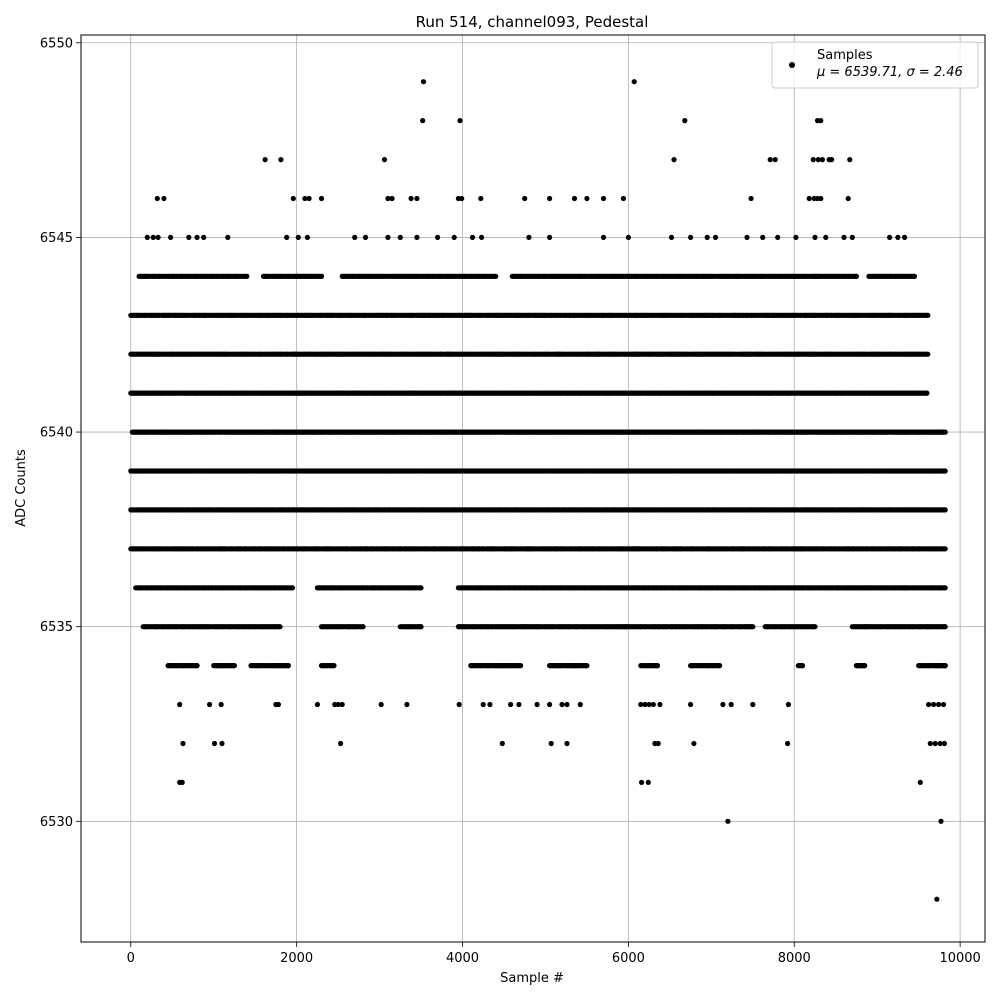 The height and width of the screenshot is (1000, 1000). Describe the element at coordinates (532, 22) in the screenshot. I see `chart-title: Run 514, channel093, Pedestal` at that location.